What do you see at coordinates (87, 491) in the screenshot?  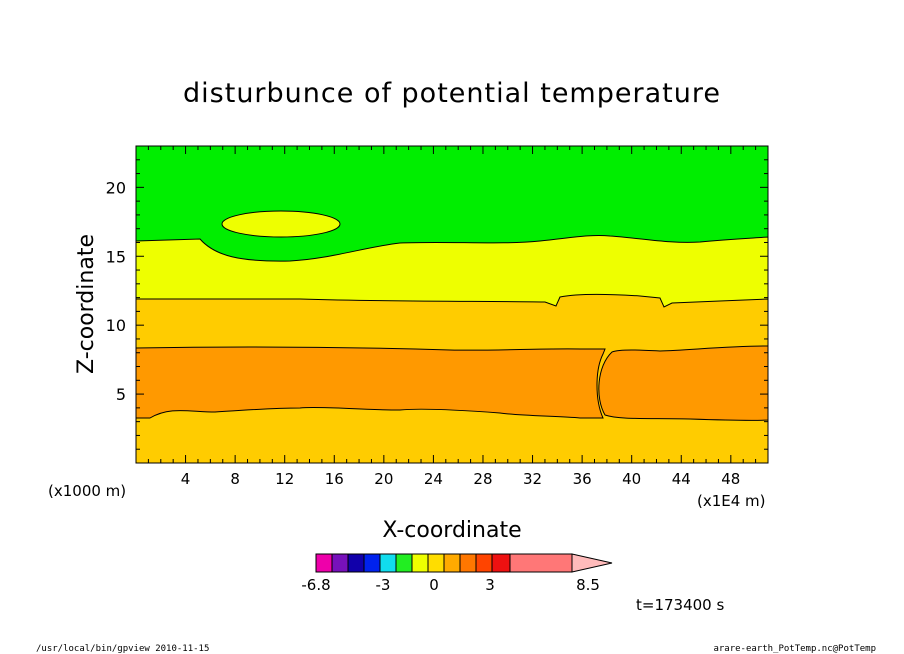 I see `y-axis-unit: (x1000 m)` at bounding box center [87, 491].